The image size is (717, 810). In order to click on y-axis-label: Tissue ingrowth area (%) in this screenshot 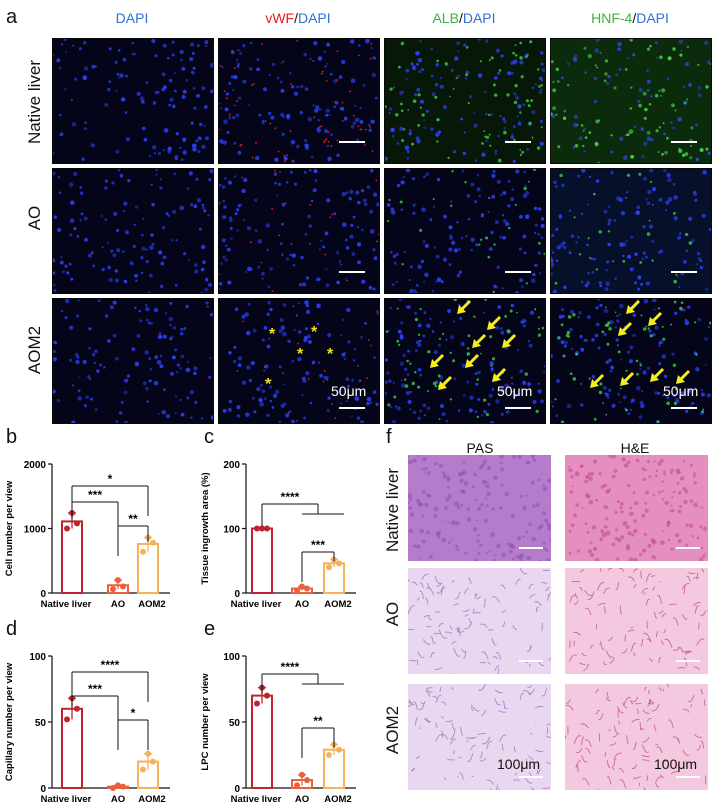, I will do `click(205, 528)`.